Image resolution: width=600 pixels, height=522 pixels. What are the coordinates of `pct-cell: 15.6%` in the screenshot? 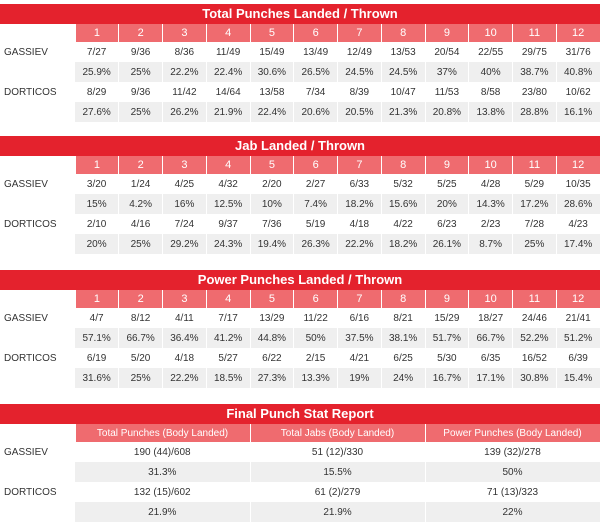 It's located at (403, 204).